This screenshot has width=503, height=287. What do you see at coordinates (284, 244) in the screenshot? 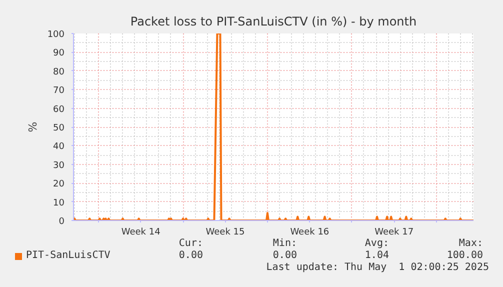
I see `text: Min:` at bounding box center [284, 244].